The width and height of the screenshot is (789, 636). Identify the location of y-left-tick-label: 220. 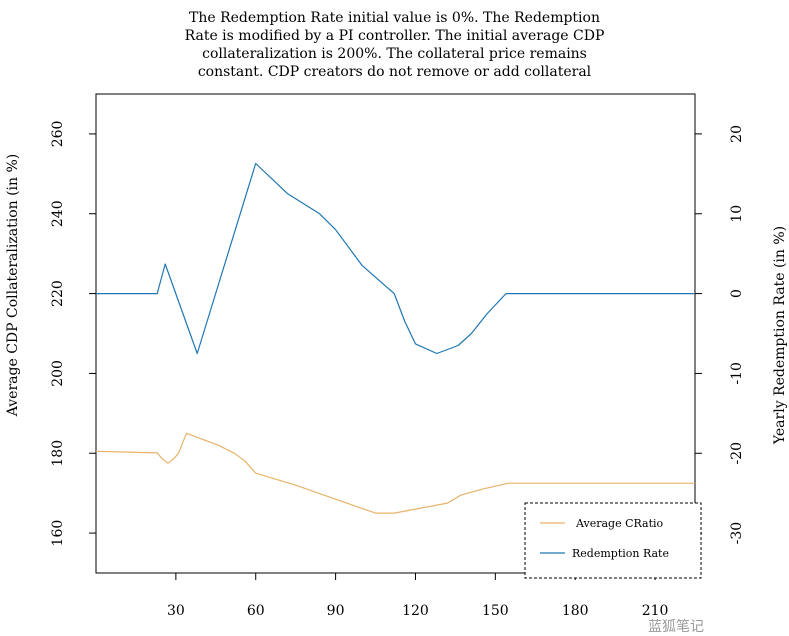
(58, 293).